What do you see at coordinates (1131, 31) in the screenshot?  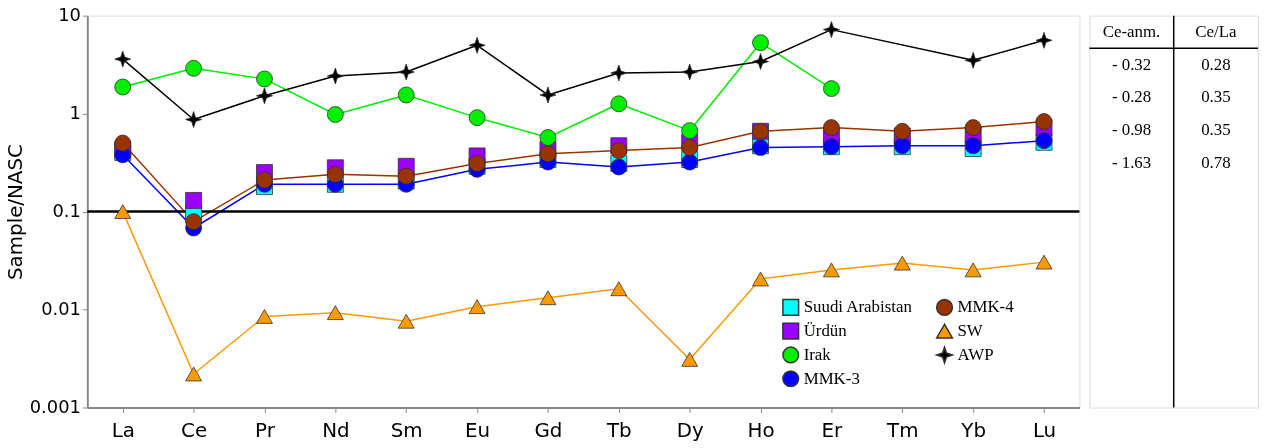 I see `text: Ce-anm.` at bounding box center [1131, 31].